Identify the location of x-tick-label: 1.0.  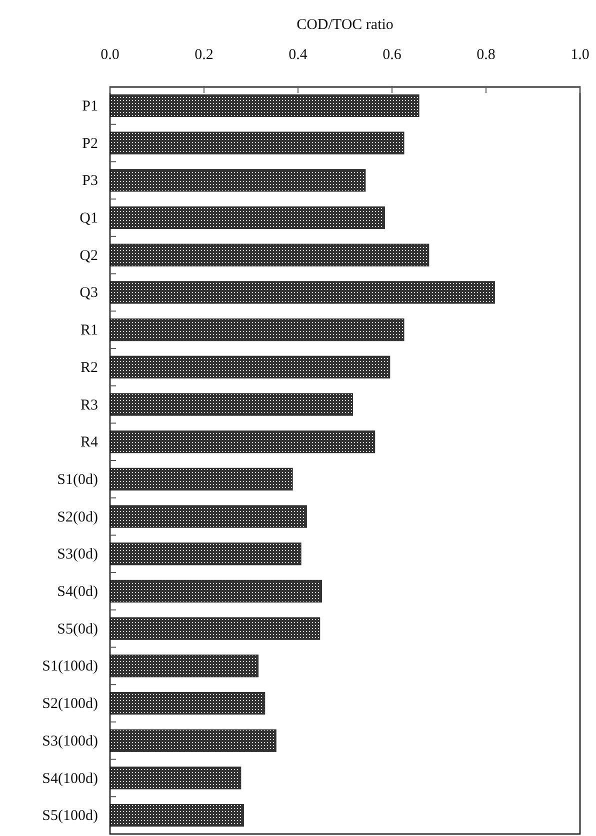
(580, 55).